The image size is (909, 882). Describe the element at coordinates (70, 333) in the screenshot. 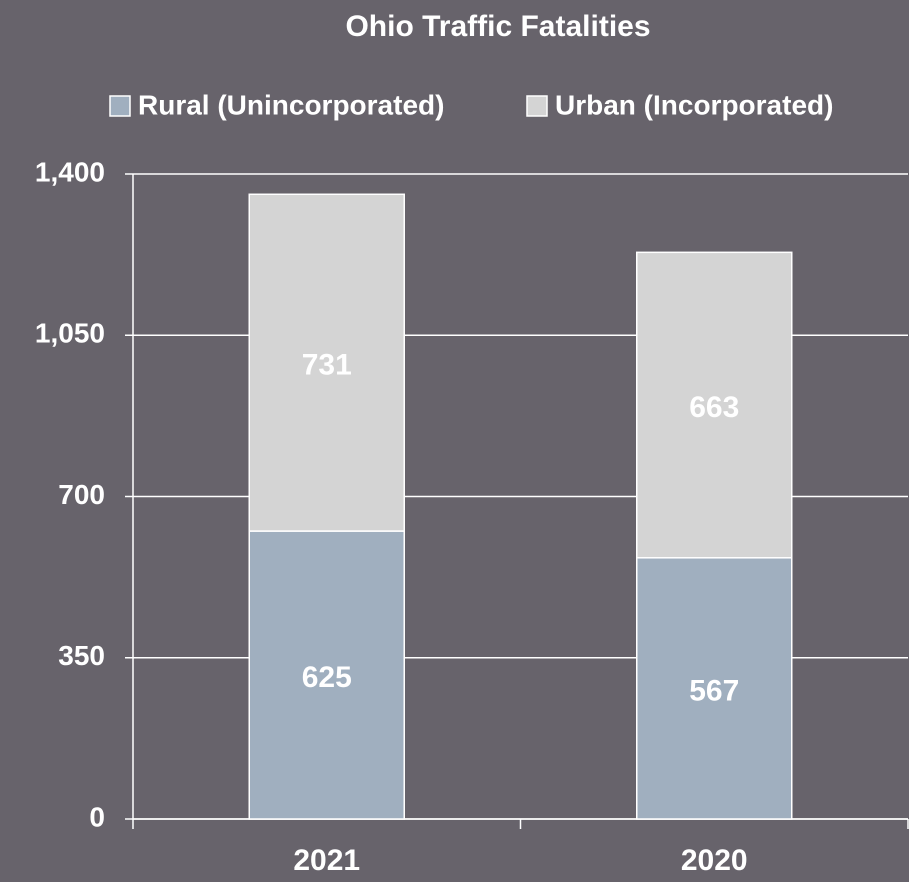

I see `y-tick-label: 1,050` at that location.